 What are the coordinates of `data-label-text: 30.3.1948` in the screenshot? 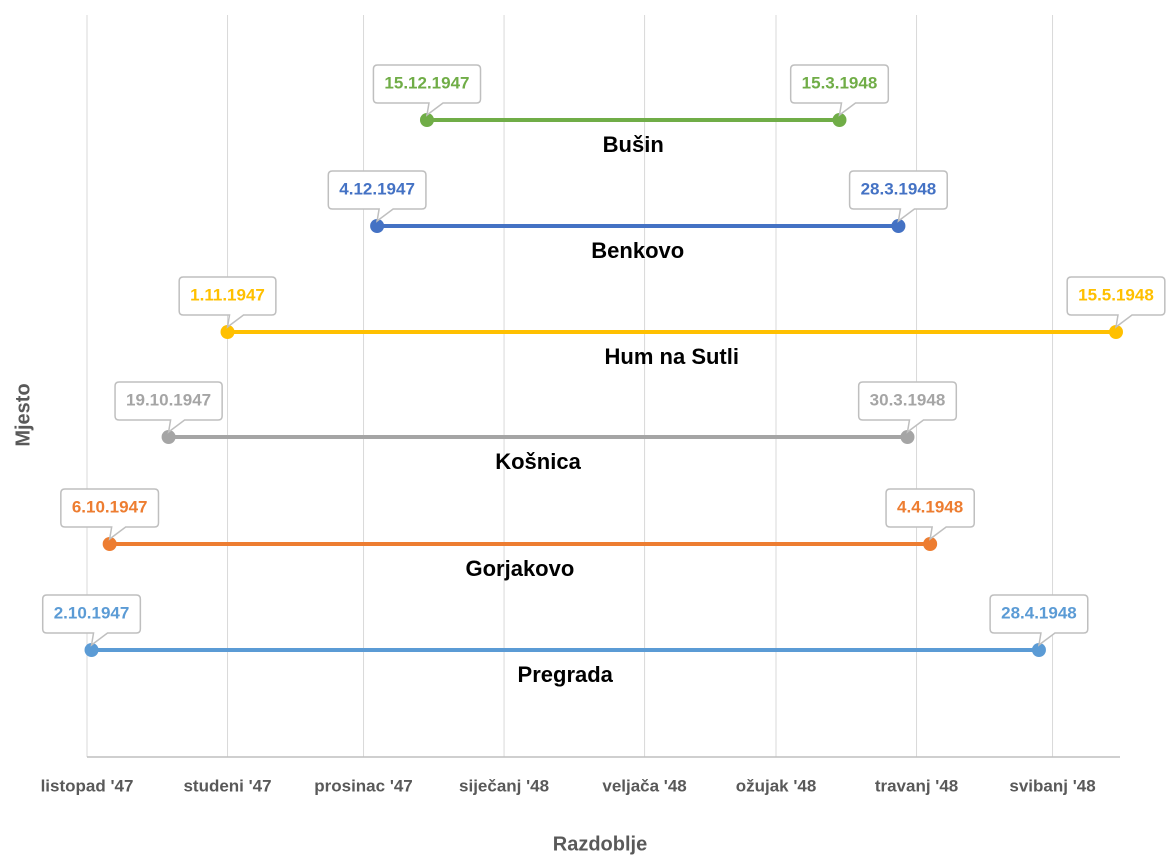 It's located at (908, 399).